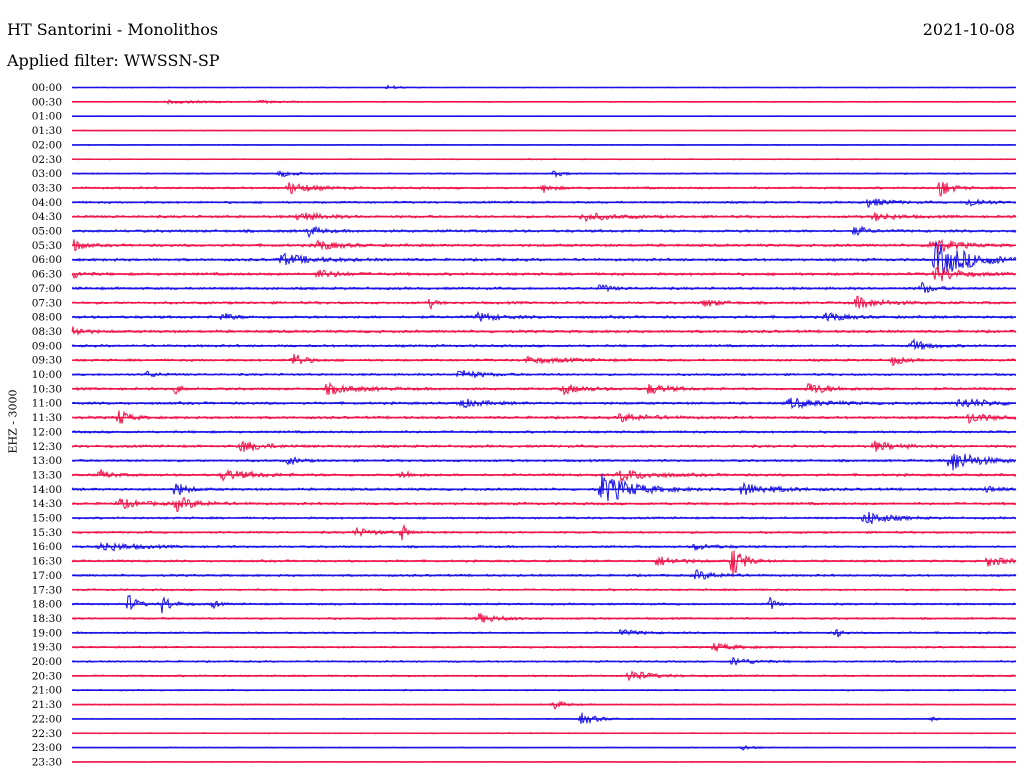  What do you see at coordinates (47, 318) in the screenshot?
I see `row-time-label: 08:00` at bounding box center [47, 318].